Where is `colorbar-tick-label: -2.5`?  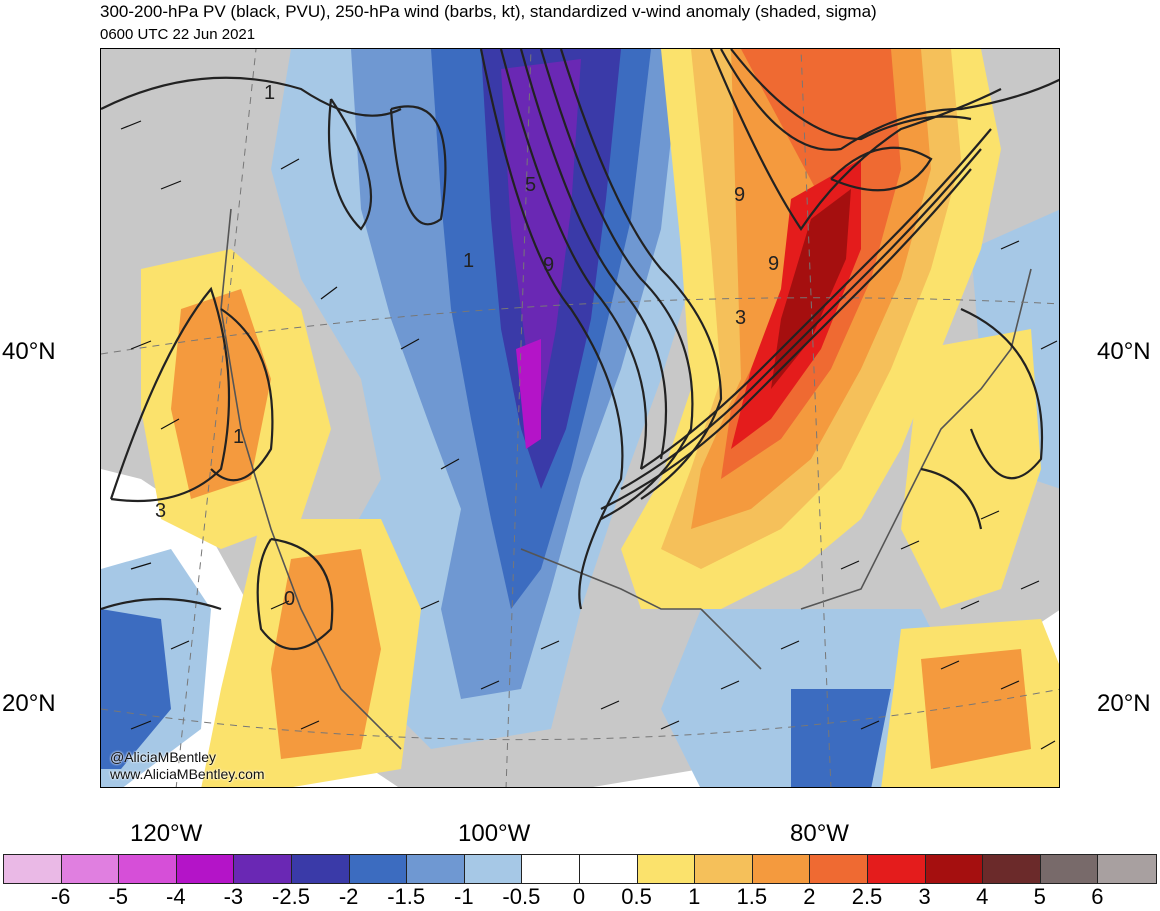
colorbar-tick-label: -2.5 is located at coordinates (291, 896).